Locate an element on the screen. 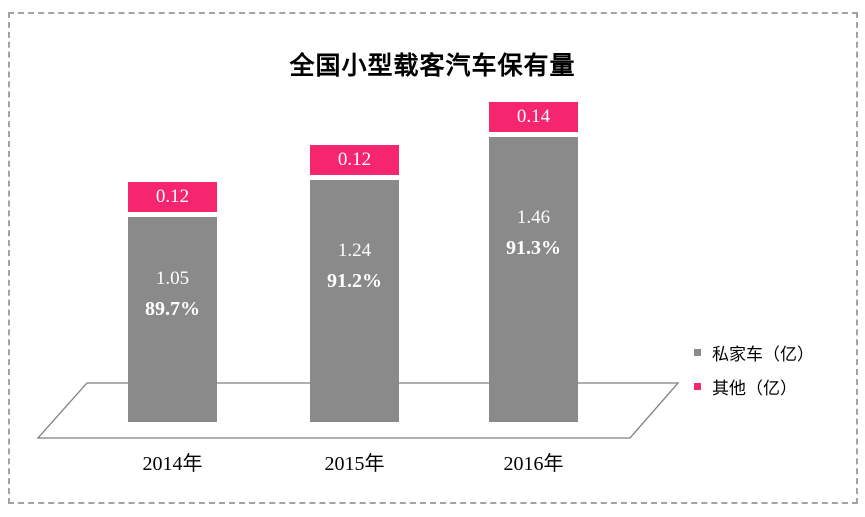 The image size is (865, 517). x-axis-label-2015: 2015年 is located at coordinates (354, 464).